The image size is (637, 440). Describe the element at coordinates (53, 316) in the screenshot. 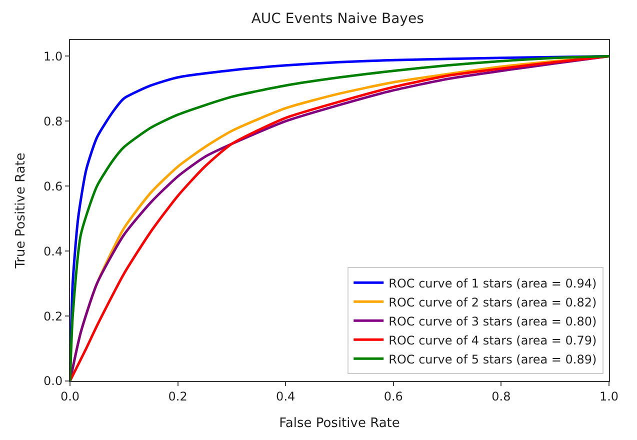

I see `y-tick-label: 0.2` at that location.